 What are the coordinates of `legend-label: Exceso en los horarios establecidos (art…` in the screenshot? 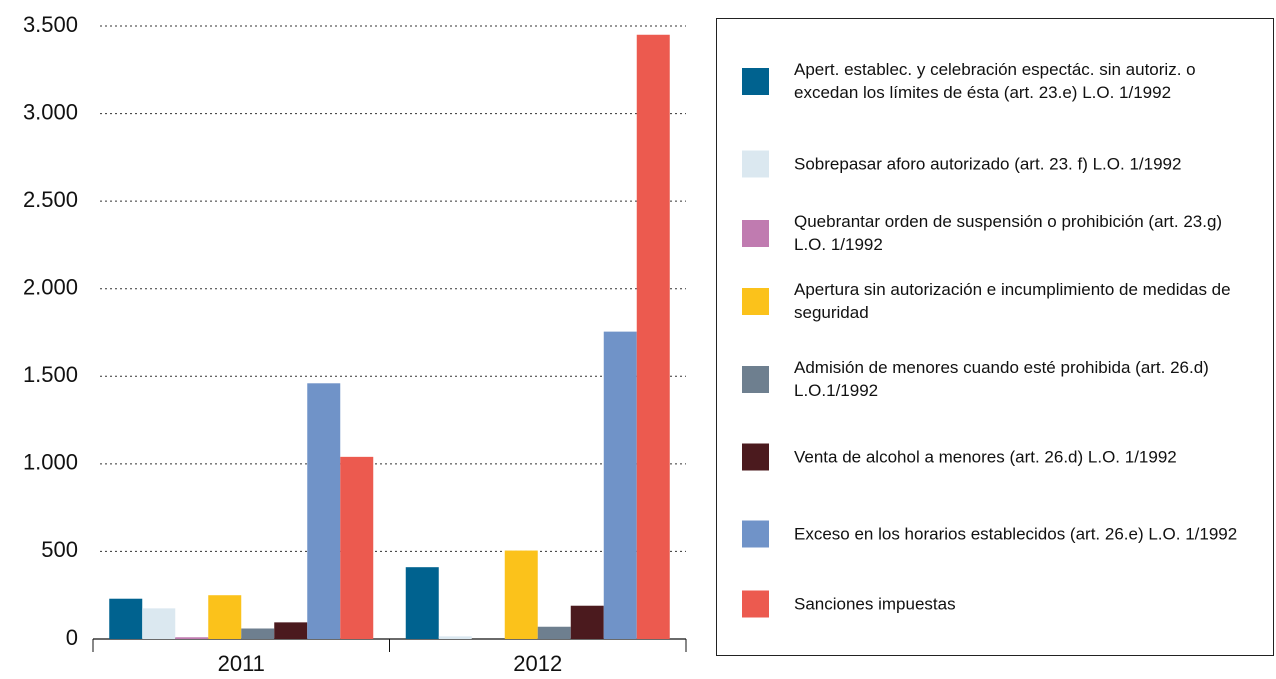 It's located at (1016, 534).